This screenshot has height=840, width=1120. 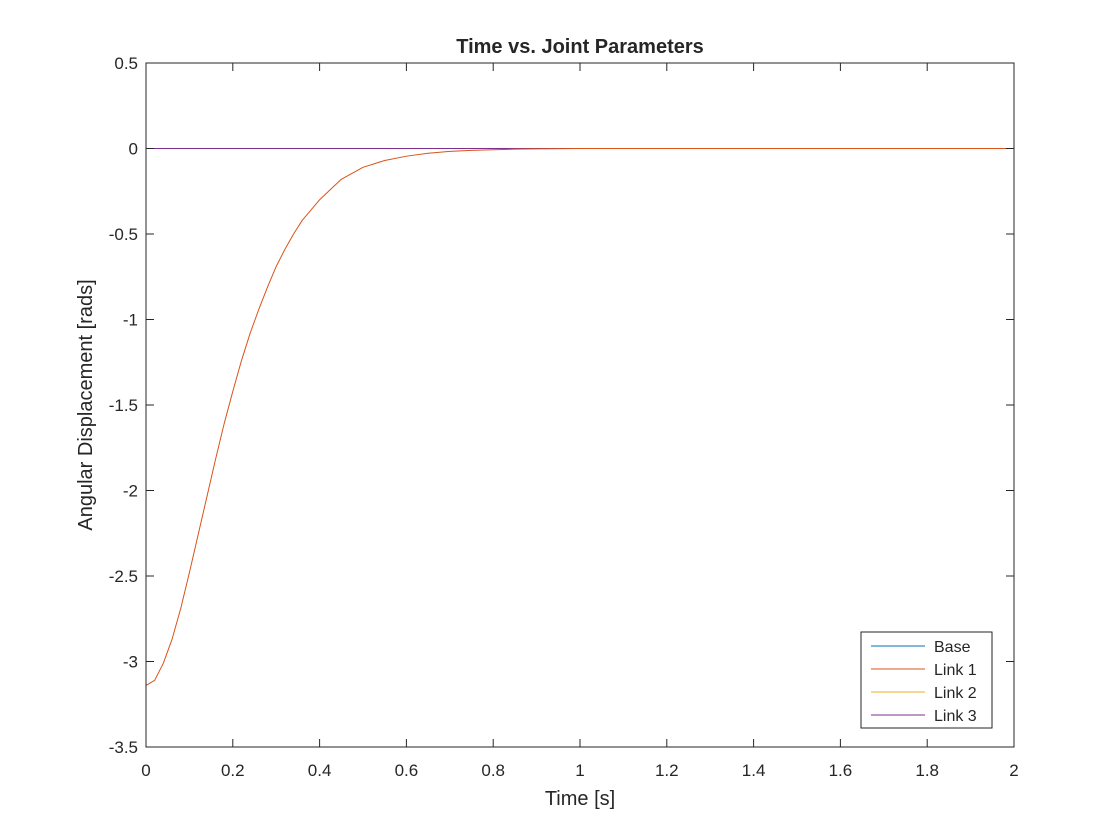 I want to click on y-tick-label: -1.5, so click(x=123, y=405).